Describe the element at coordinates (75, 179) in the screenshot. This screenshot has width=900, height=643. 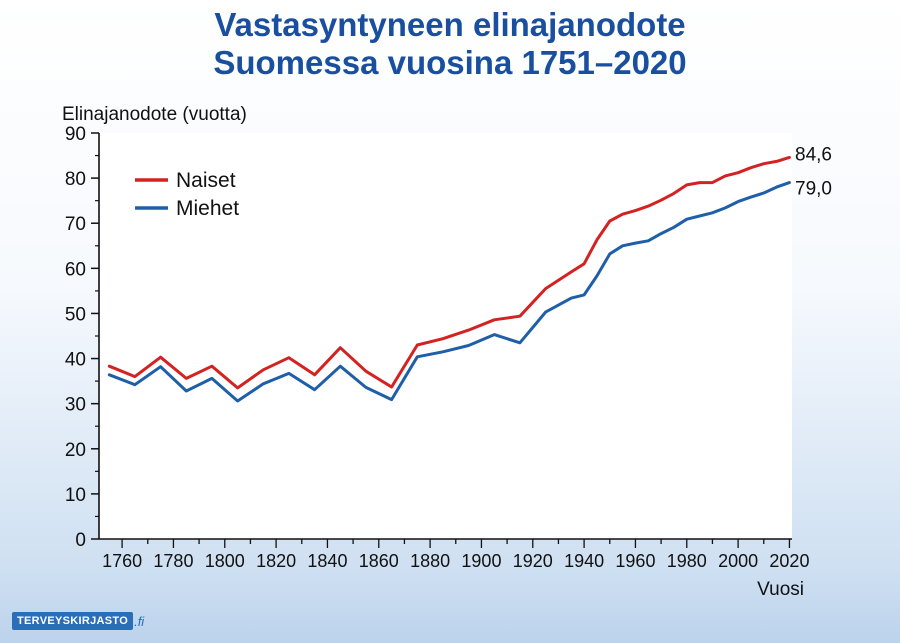
I see `y-tick-label: 80` at that location.